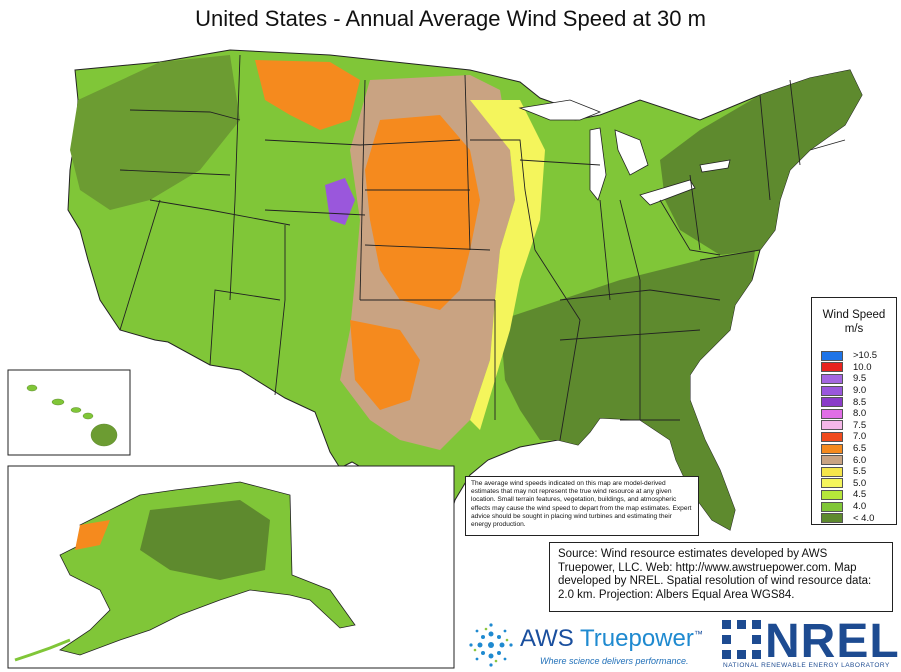 Image resolution: width=901 pixels, height=672 pixels. I want to click on aleutian-islands, so click(42, 650).